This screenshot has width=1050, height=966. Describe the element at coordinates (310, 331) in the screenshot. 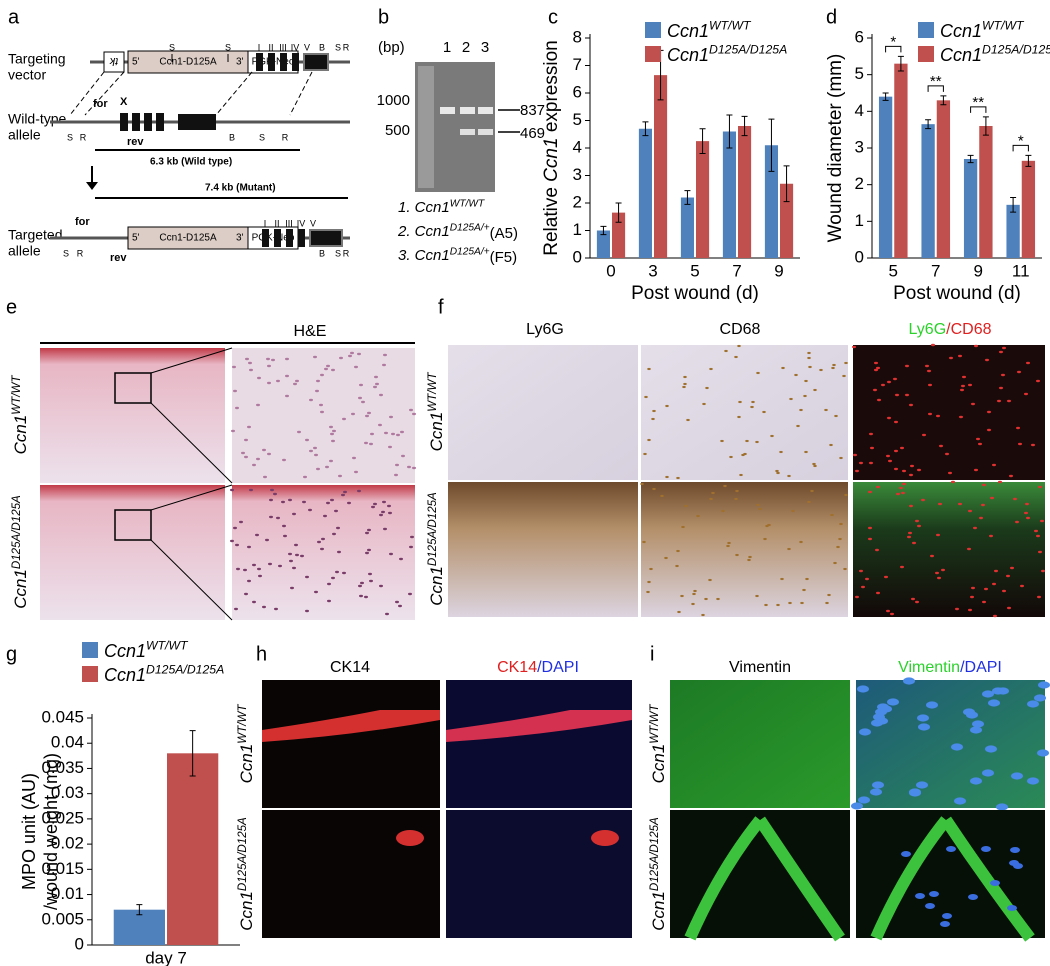

I see `section-title: H&E` at that location.